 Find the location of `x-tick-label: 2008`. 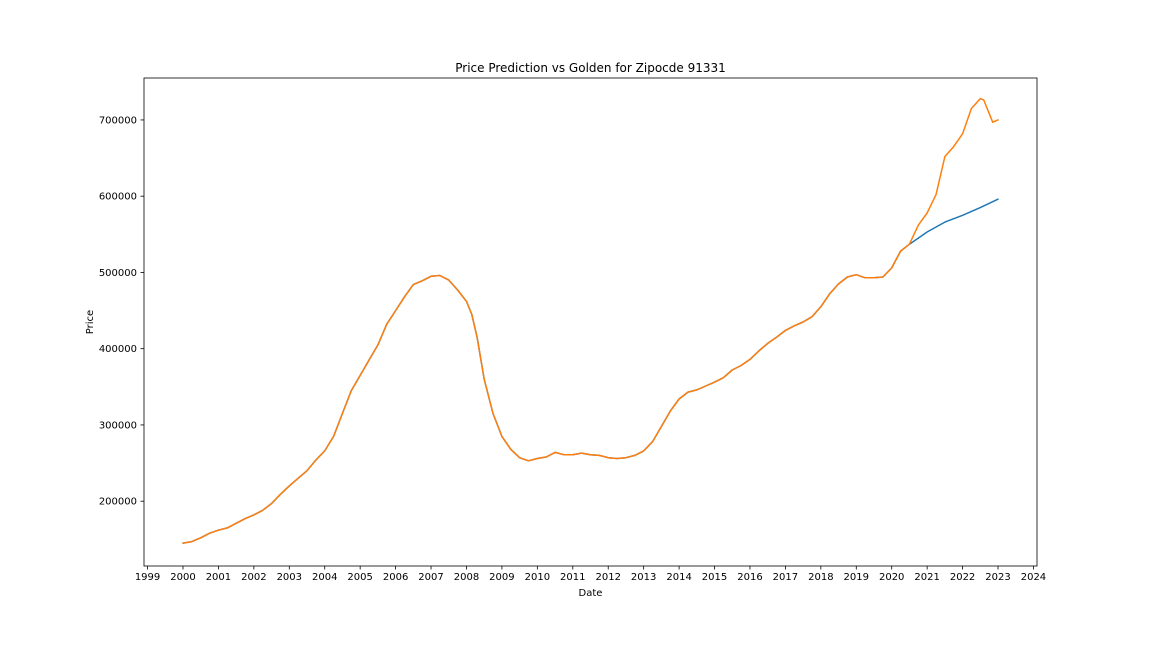

x-tick-label: 2008 is located at coordinates (466, 577).